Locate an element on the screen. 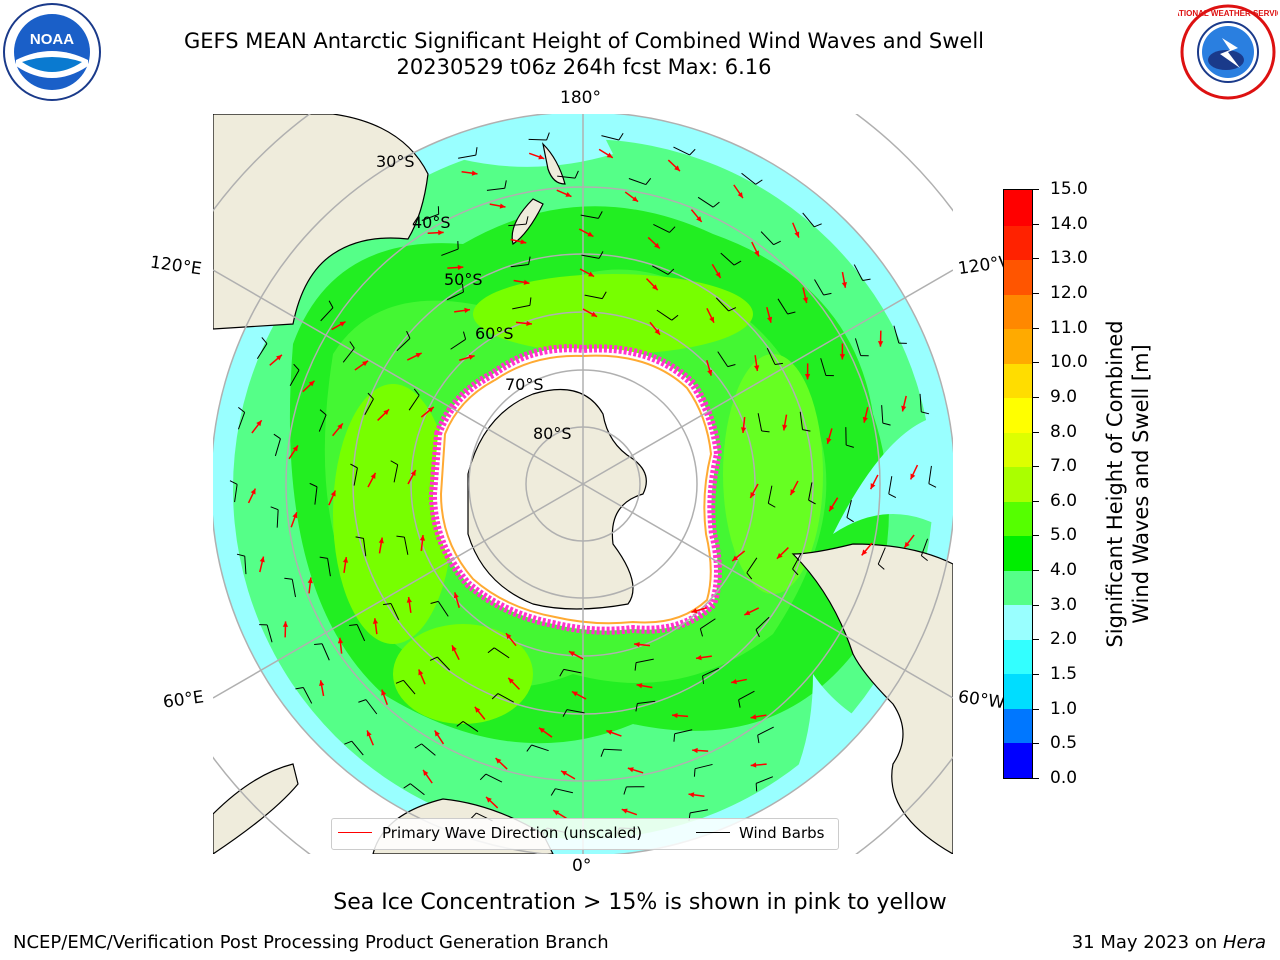 The image size is (1280, 960). colorbar-tick-label: 0.0 is located at coordinates (1064, 778).